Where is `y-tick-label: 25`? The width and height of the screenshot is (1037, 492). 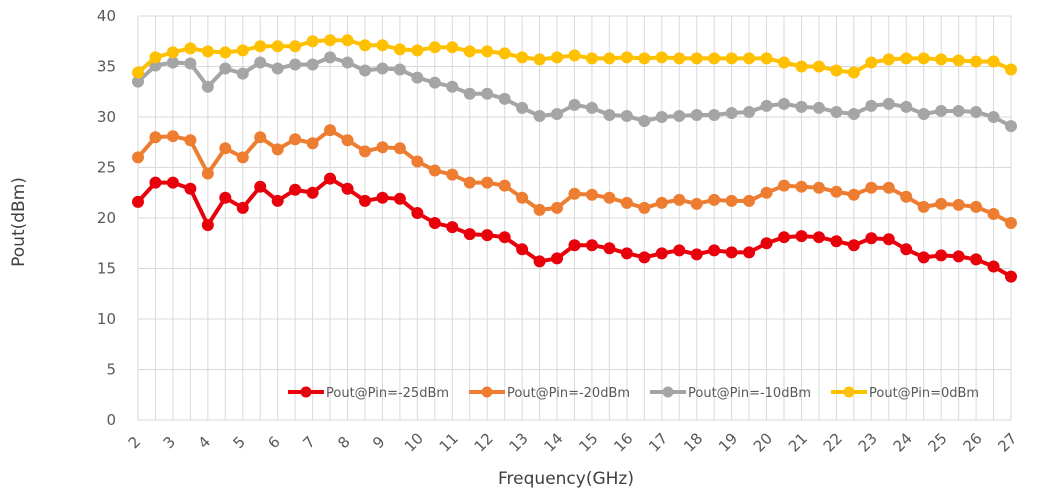
y-tick-label: 25 is located at coordinates (106, 168).